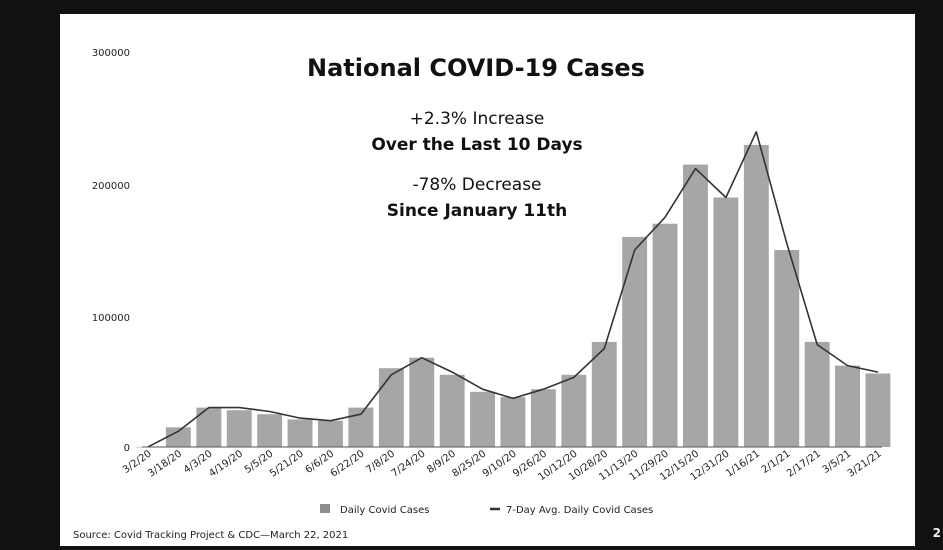 The height and width of the screenshot is (550, 943). Describe the element at coordinates (469, 463) in the screenshot. I see `x-tick-label: 8/25/20` at that location.